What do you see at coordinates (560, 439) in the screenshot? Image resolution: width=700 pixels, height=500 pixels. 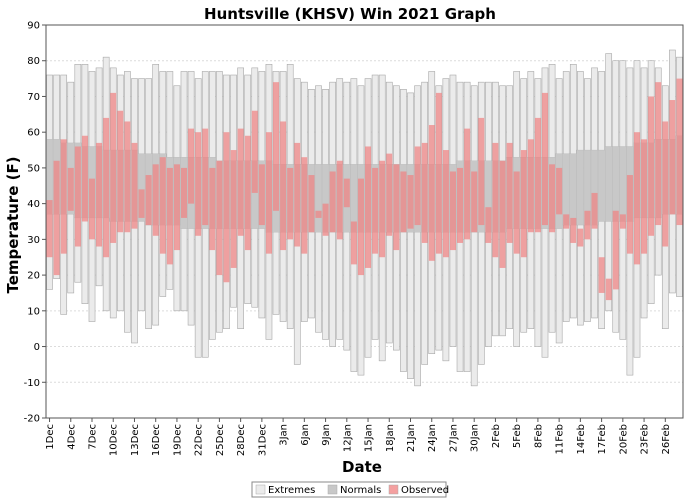 I see `x-tick-label: 11Feb` at bounding box center [560, 439].